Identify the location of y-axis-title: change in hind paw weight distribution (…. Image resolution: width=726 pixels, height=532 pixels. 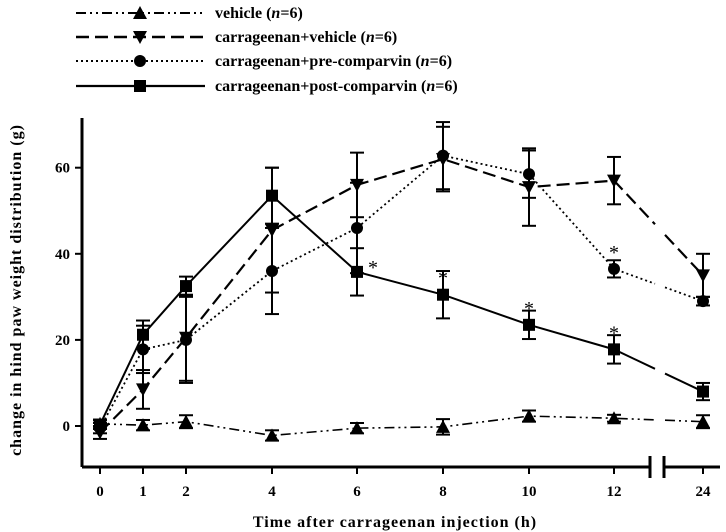
(16, 290).